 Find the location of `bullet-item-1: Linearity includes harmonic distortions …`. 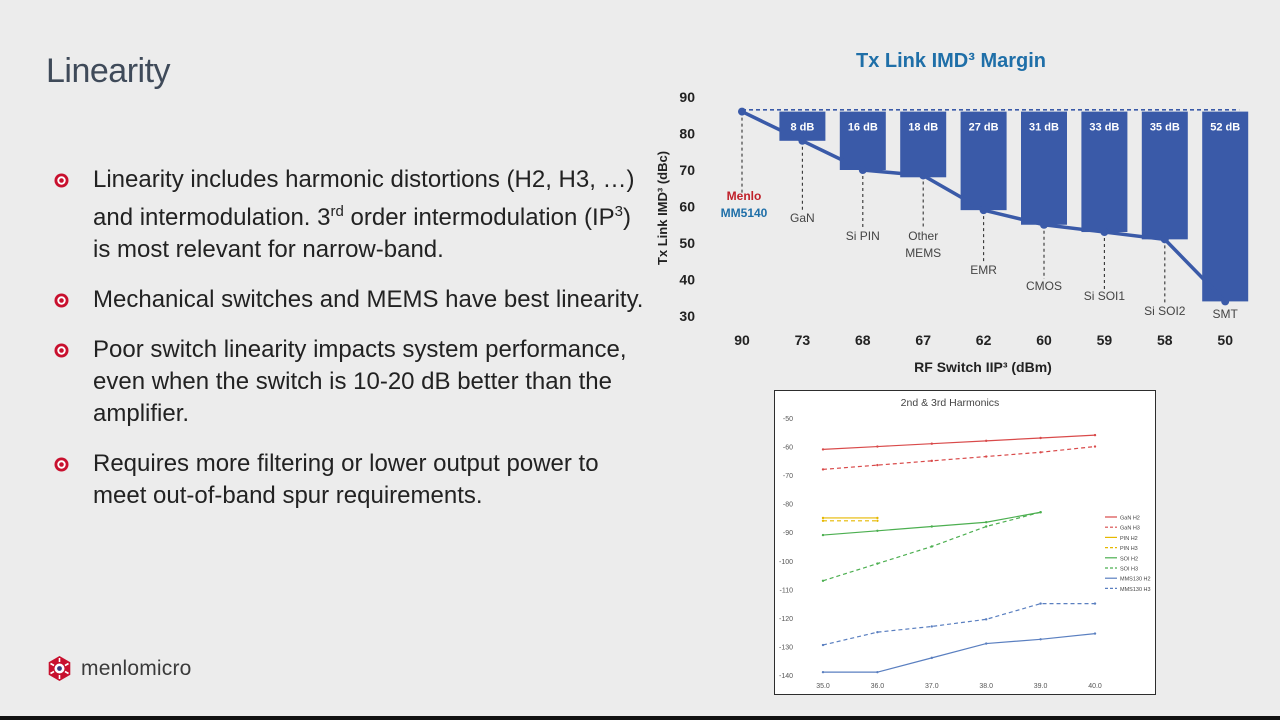

bullet-item-1: Linearity includes harmonic distortions … is located at coordinates (349, 215).